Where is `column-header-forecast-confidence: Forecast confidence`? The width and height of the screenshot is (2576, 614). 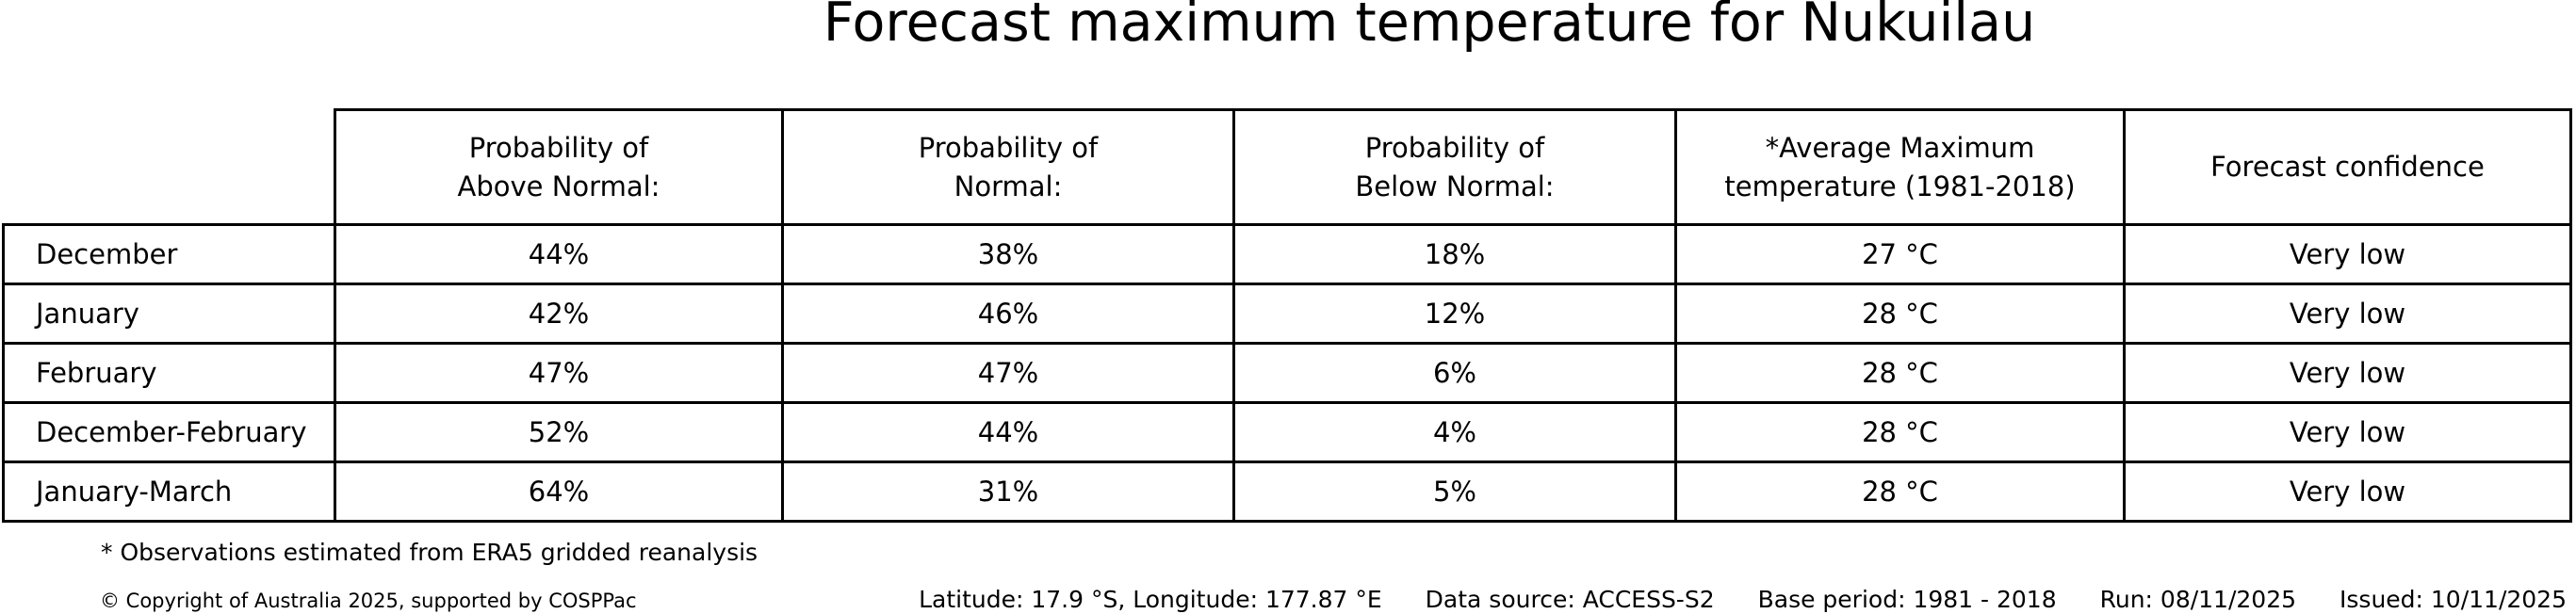 column-header-forecast-confidence: Forecast confidence is located at coordinates (2347, 167).